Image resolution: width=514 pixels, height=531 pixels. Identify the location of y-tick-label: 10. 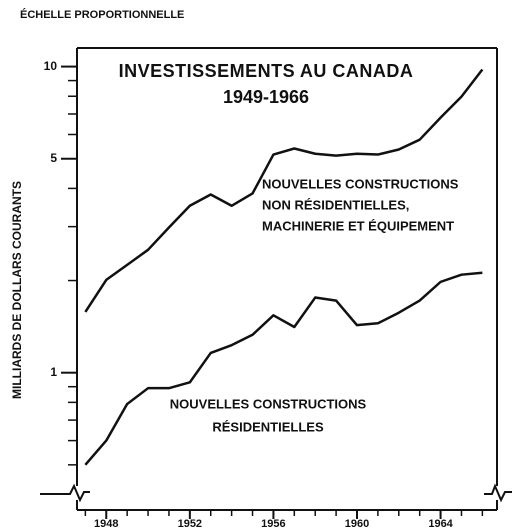
(51, 66).